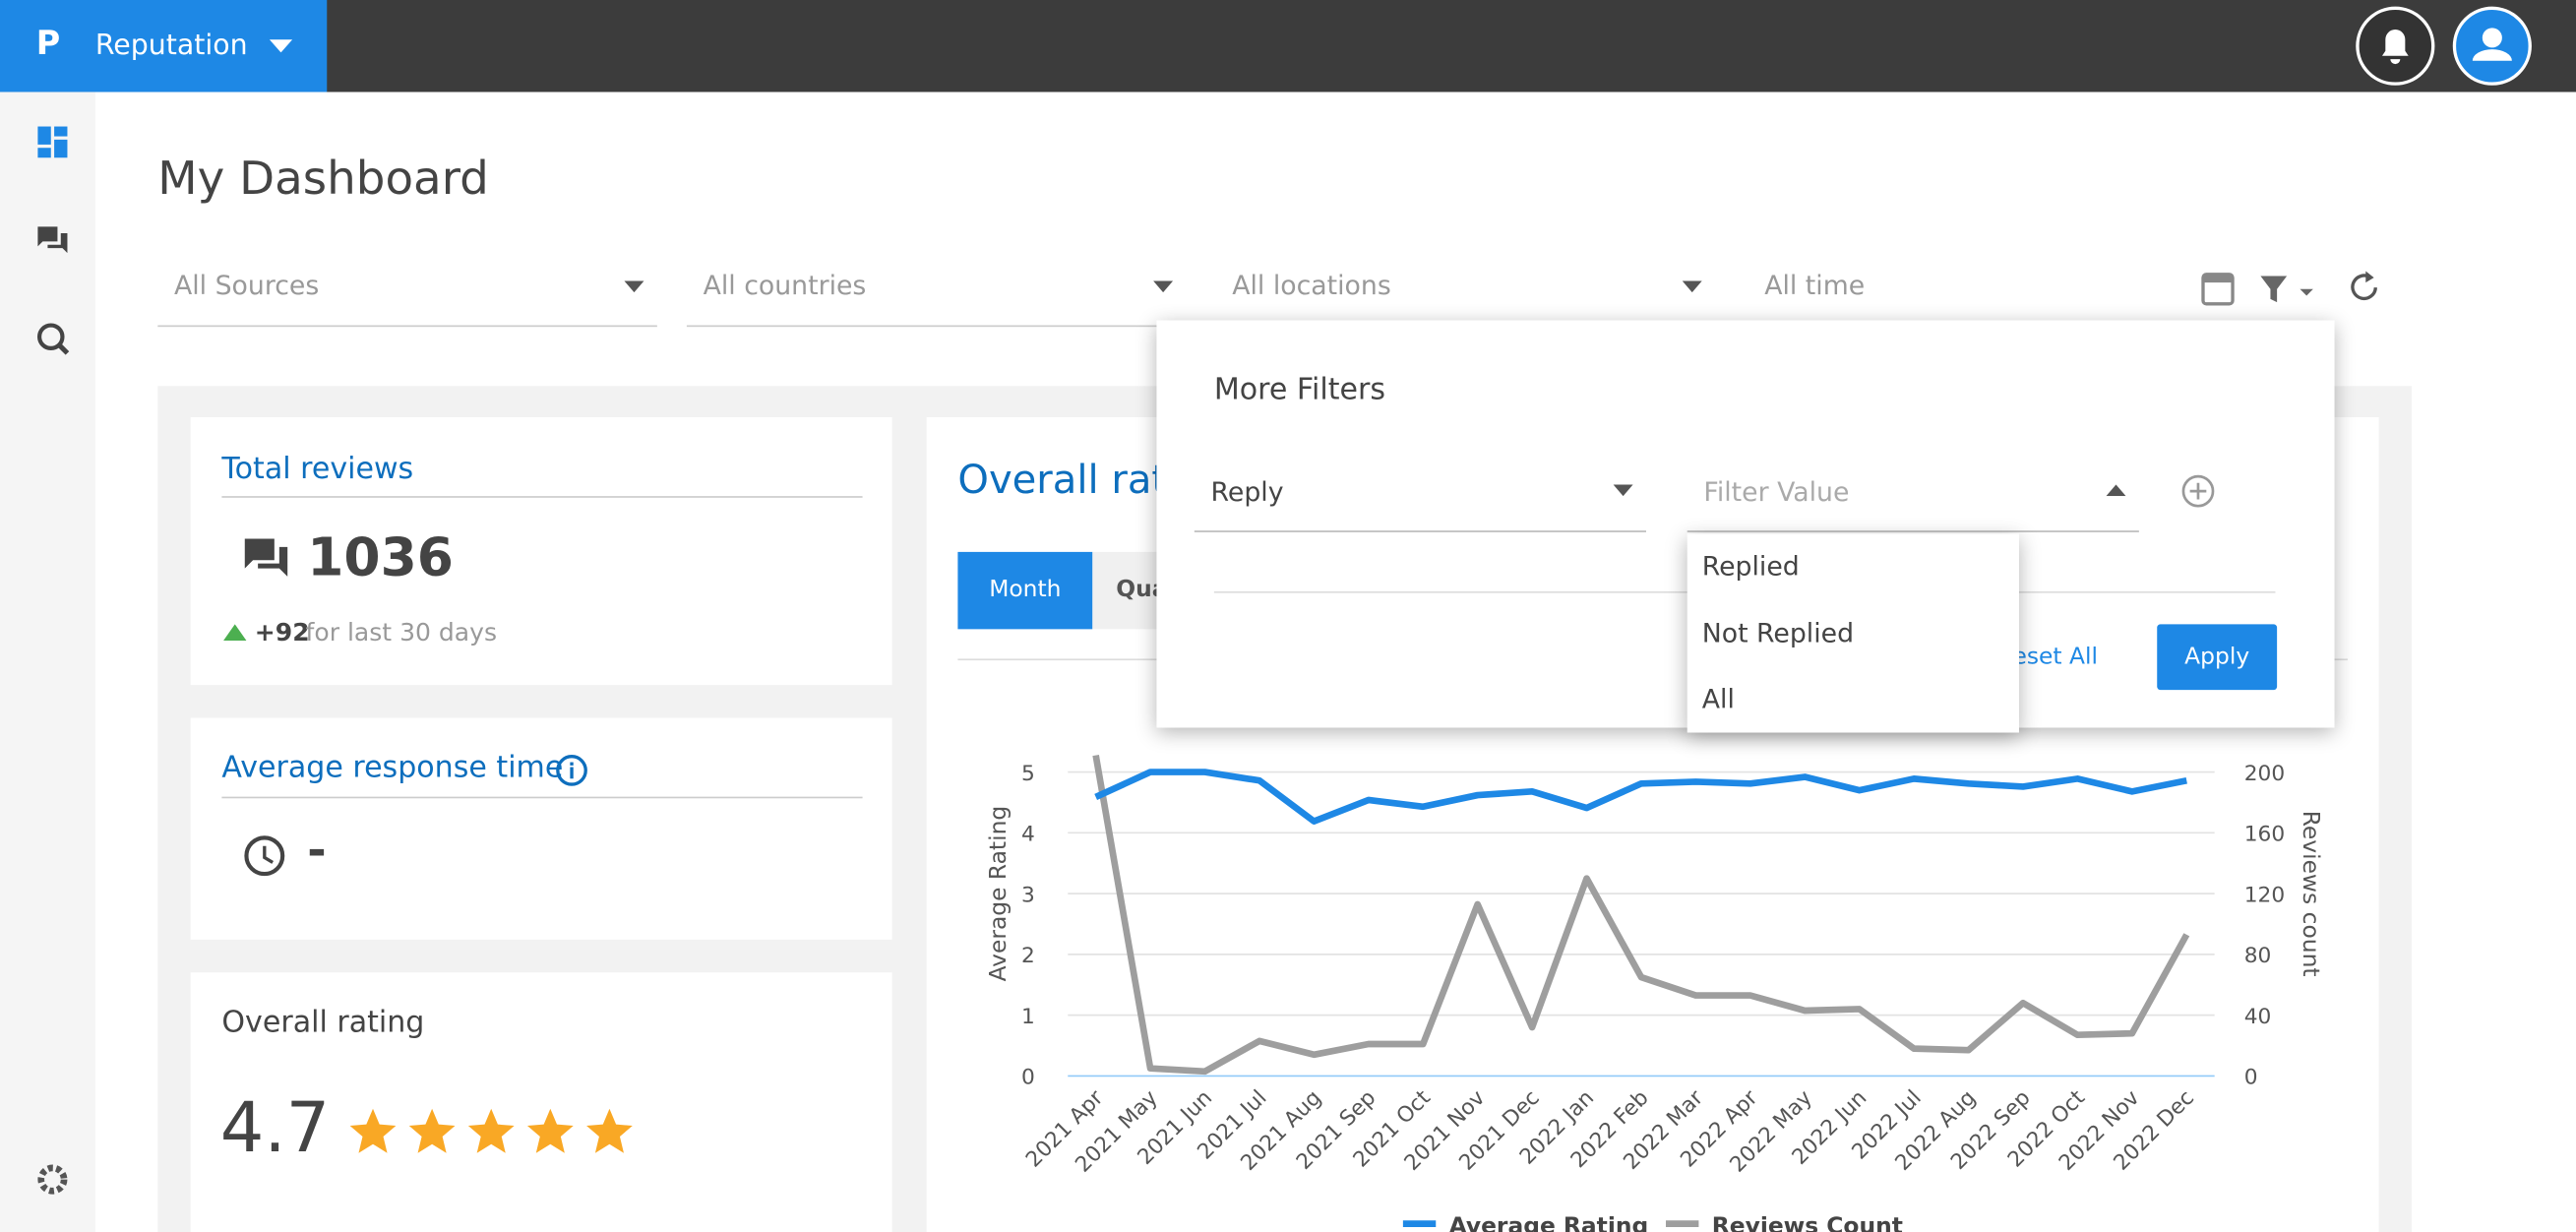 The height and width of the screenshot is (1232, 2576). What do you see at coordinates (282, 632) in the screenshot?
I see `delta: +92` at bounding box center [282, 632].